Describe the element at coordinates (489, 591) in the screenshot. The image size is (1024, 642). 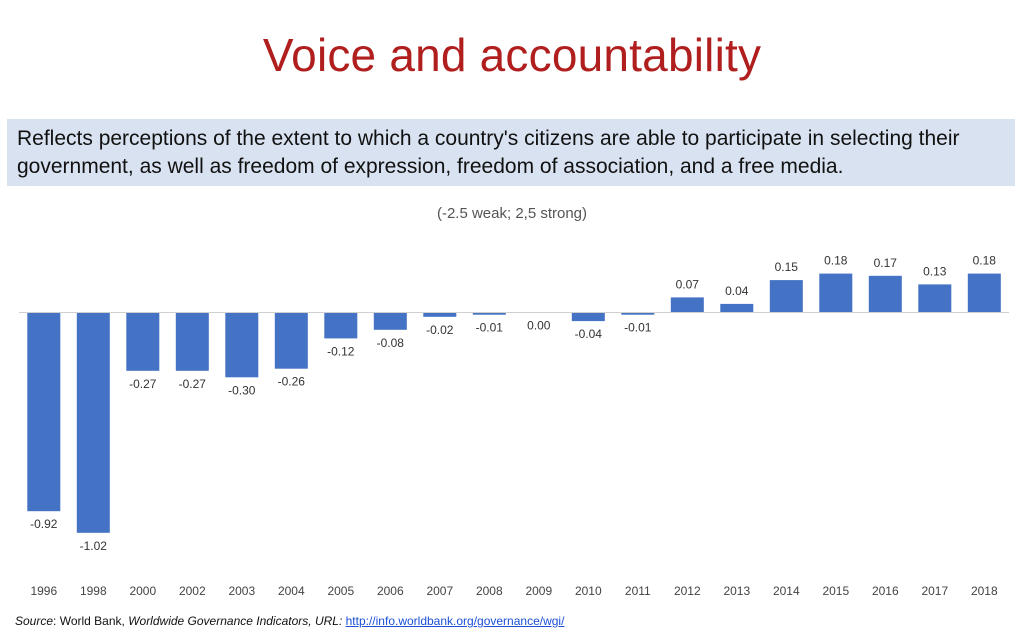
I see `category-label-2008: 2008` at that location.